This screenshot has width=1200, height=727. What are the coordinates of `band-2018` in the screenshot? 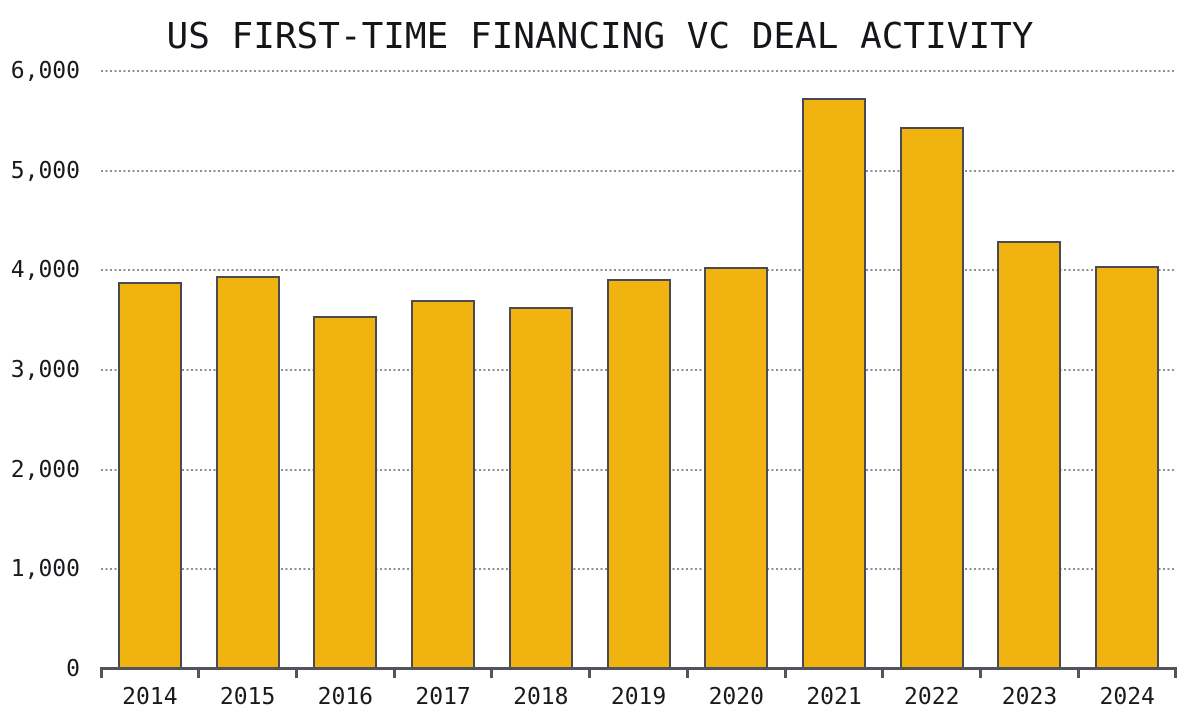 It's located at (541, 370).